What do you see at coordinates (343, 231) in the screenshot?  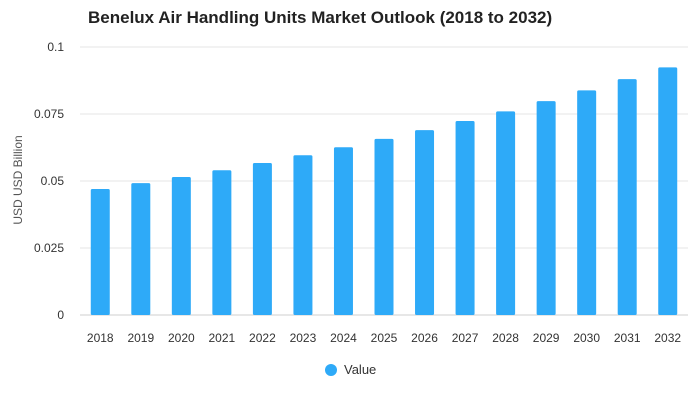 I see `bar-2024` at bounding box center [343, 231].